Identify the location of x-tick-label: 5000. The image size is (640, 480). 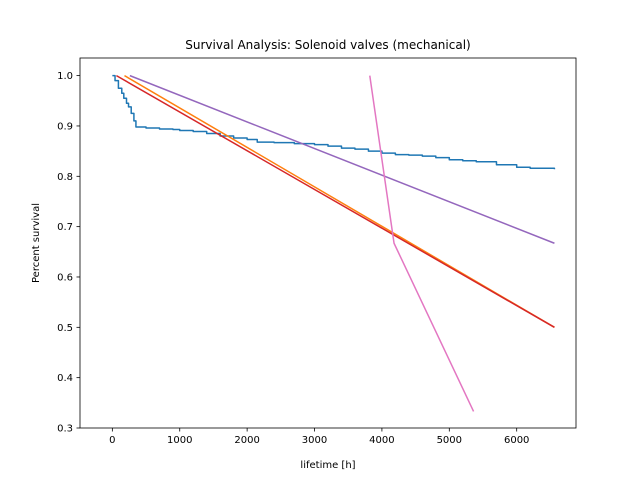
(449, 440).